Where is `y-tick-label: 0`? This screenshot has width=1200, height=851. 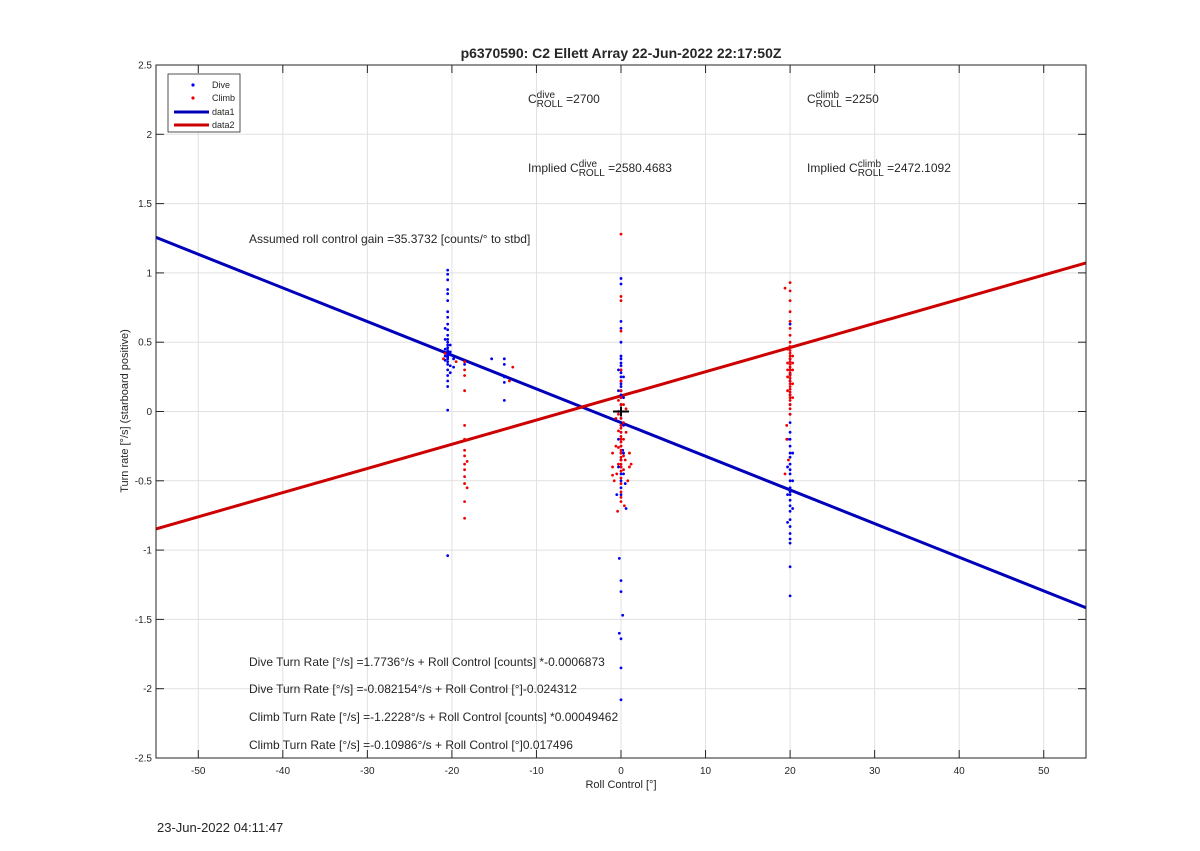
y-tick-label: 0 is located at coordinates (149, 412).